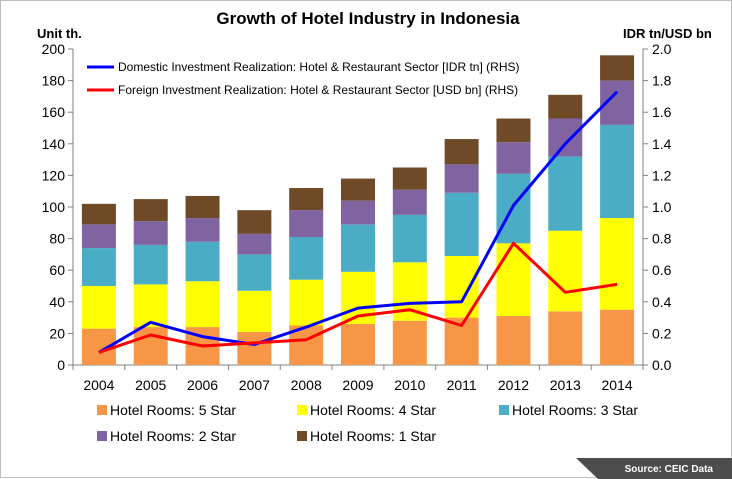 The image size is (732, 479). Describe the element at coordinates (662, 270) in the screenshot. I see `right-tick-label: 0.6` at that location.